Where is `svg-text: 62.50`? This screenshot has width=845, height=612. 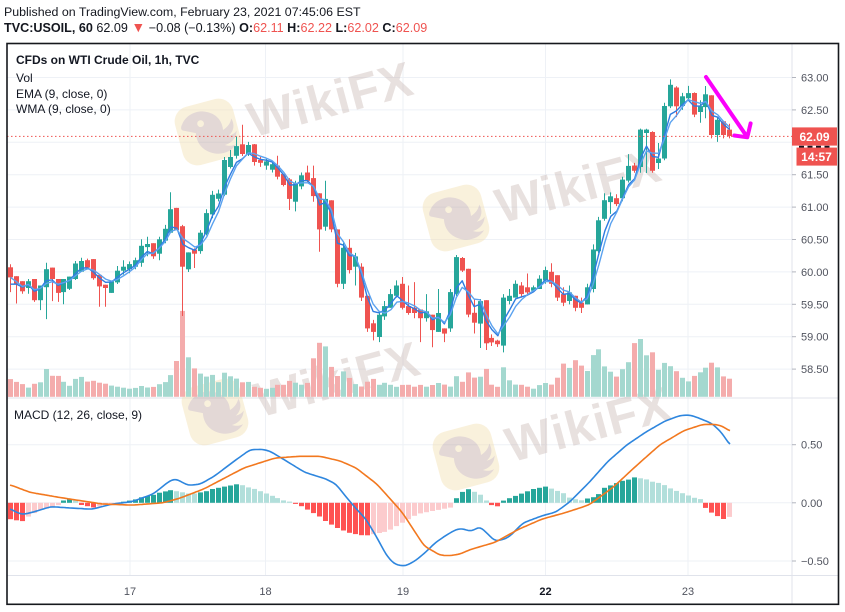 svg-text: 62.50 is located at coordinates (815, 111).